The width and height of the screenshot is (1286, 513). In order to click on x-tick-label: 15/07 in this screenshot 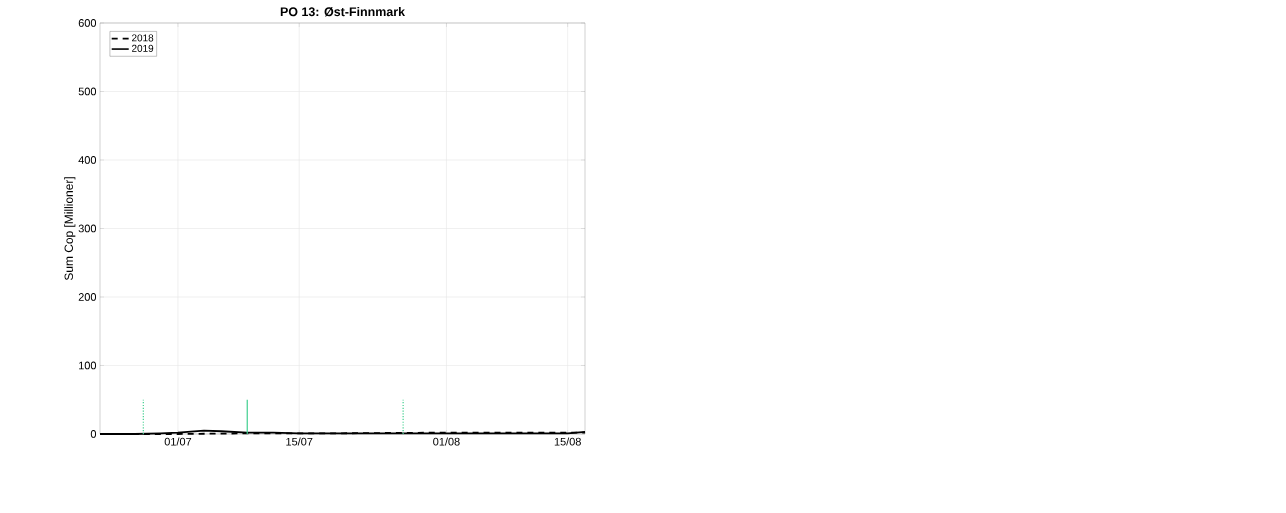, I will do `click(299, 441)`.